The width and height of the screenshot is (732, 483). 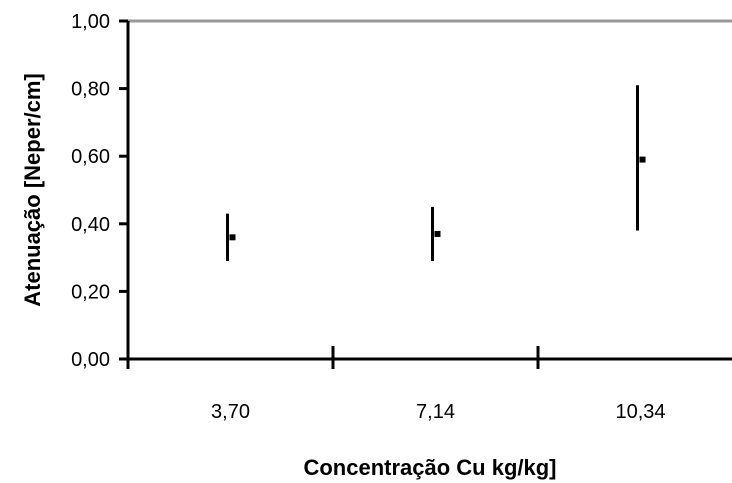 I want to click on y-axis-title: Atenuação [Neper/cm], so click(x=32, y=190).